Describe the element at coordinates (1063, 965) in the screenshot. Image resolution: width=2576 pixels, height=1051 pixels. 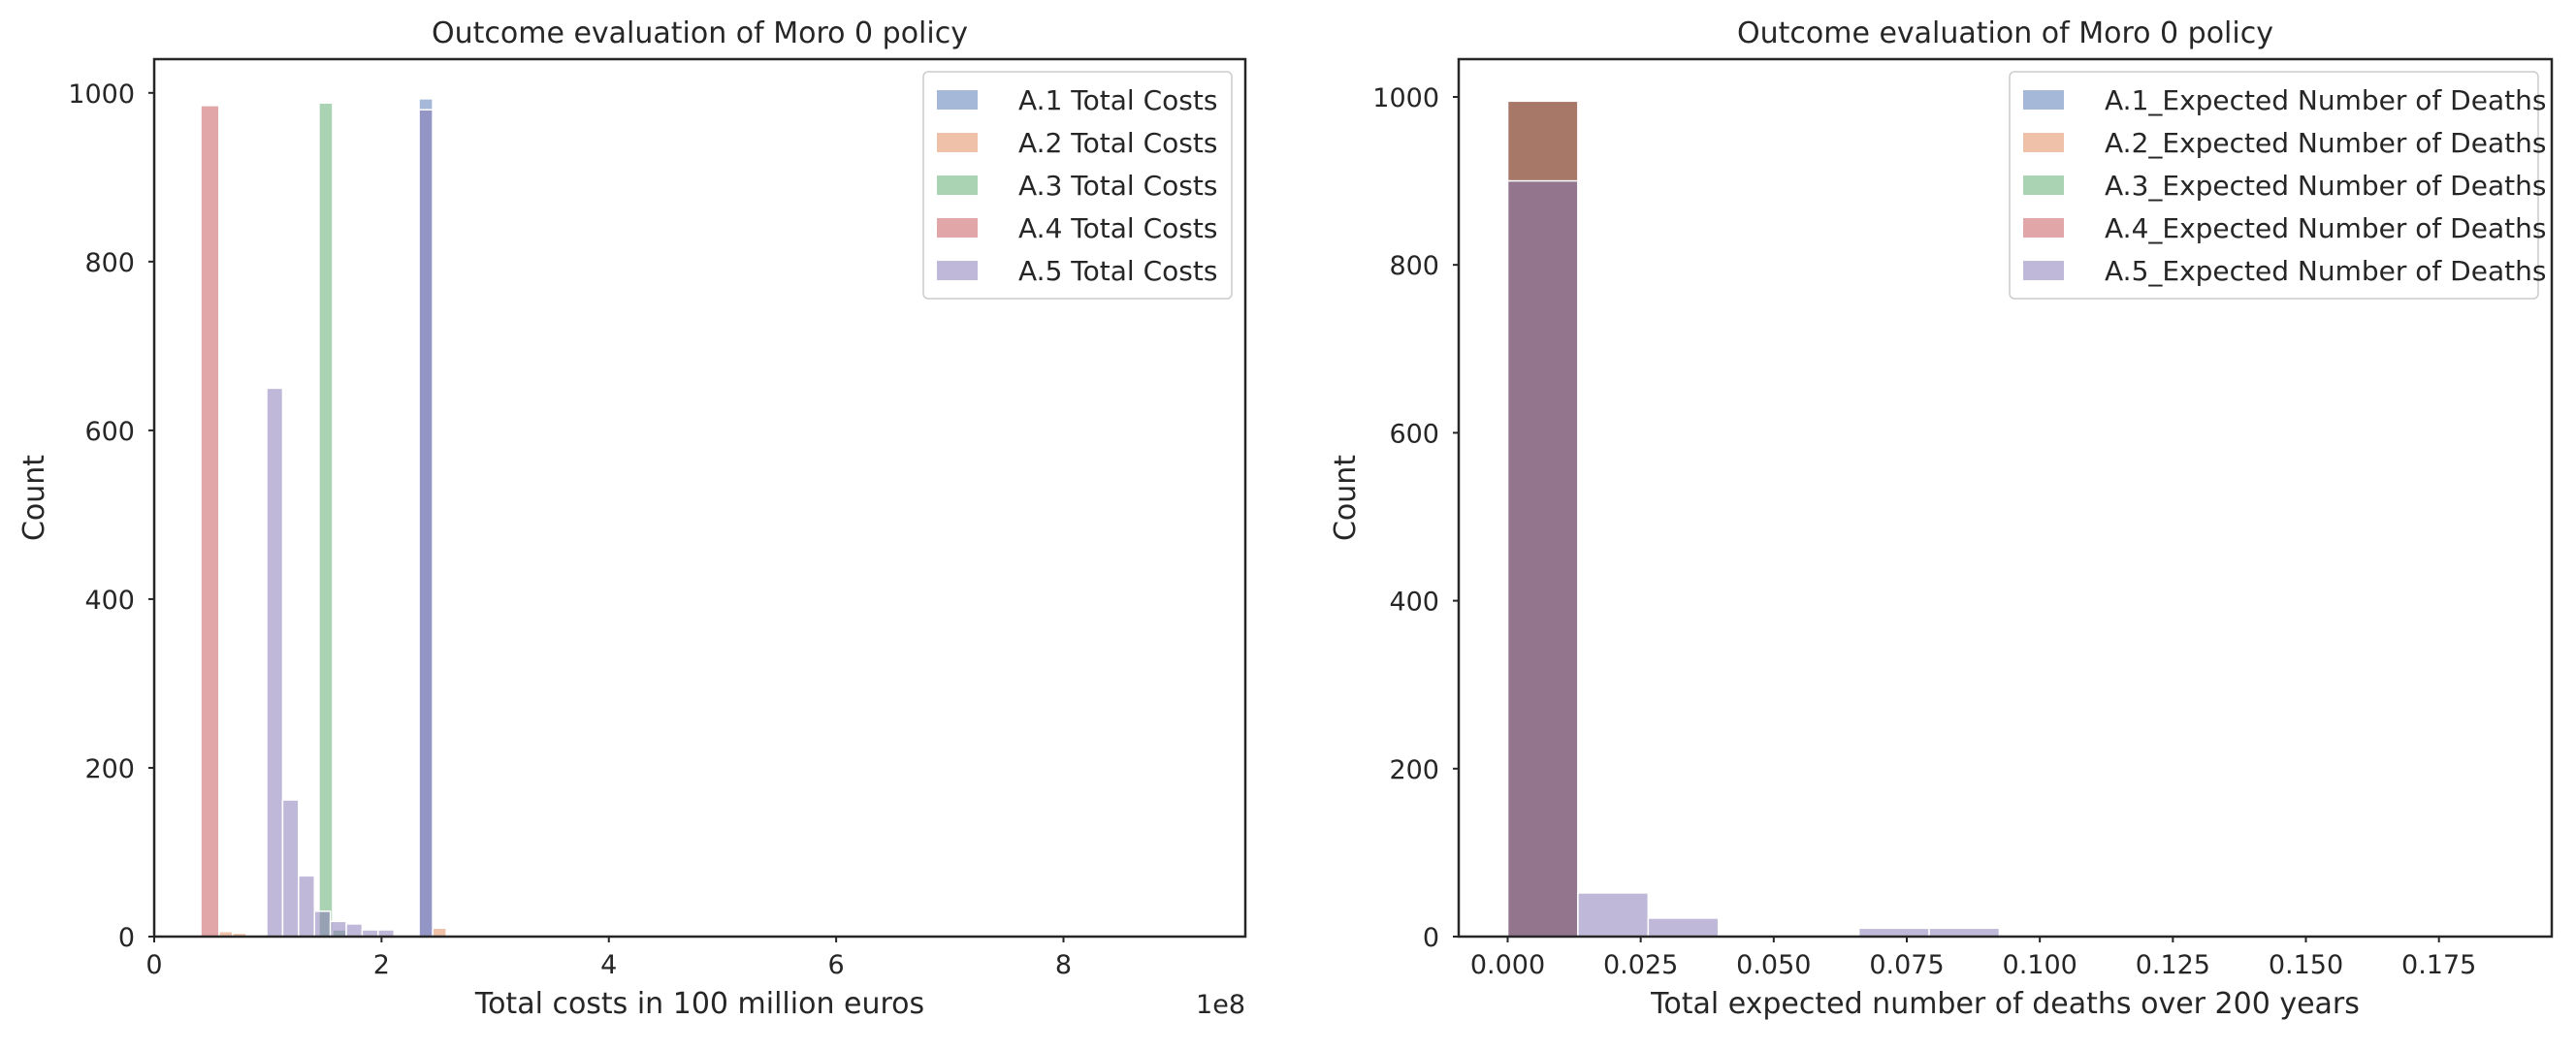
I see `x-tick-label: 8` at that location.